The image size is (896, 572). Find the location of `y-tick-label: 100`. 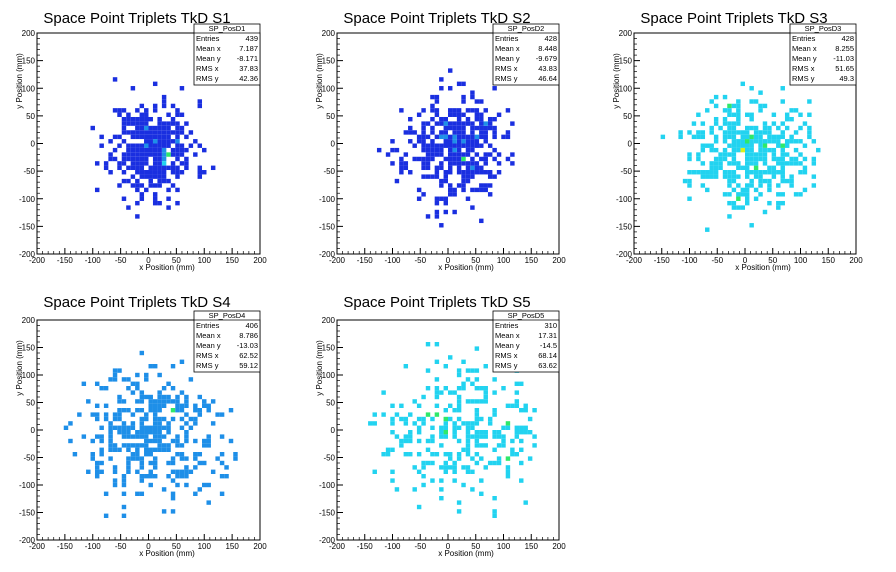

y-tick-label: 100 is located at coordinates (626, 88).